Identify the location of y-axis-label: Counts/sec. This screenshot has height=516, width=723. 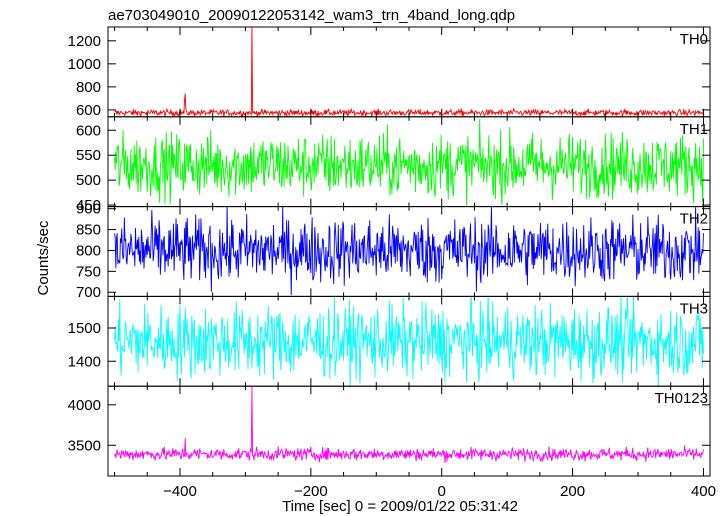
(43, 258).